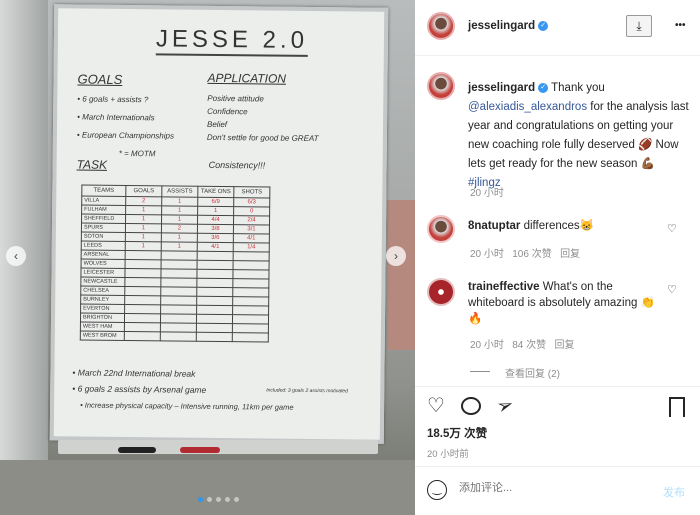  What do you see at coordinates (457, 434) in the screenshot?
I see `like-count: 18.5万 次赞` at bounding box center [457, 434].